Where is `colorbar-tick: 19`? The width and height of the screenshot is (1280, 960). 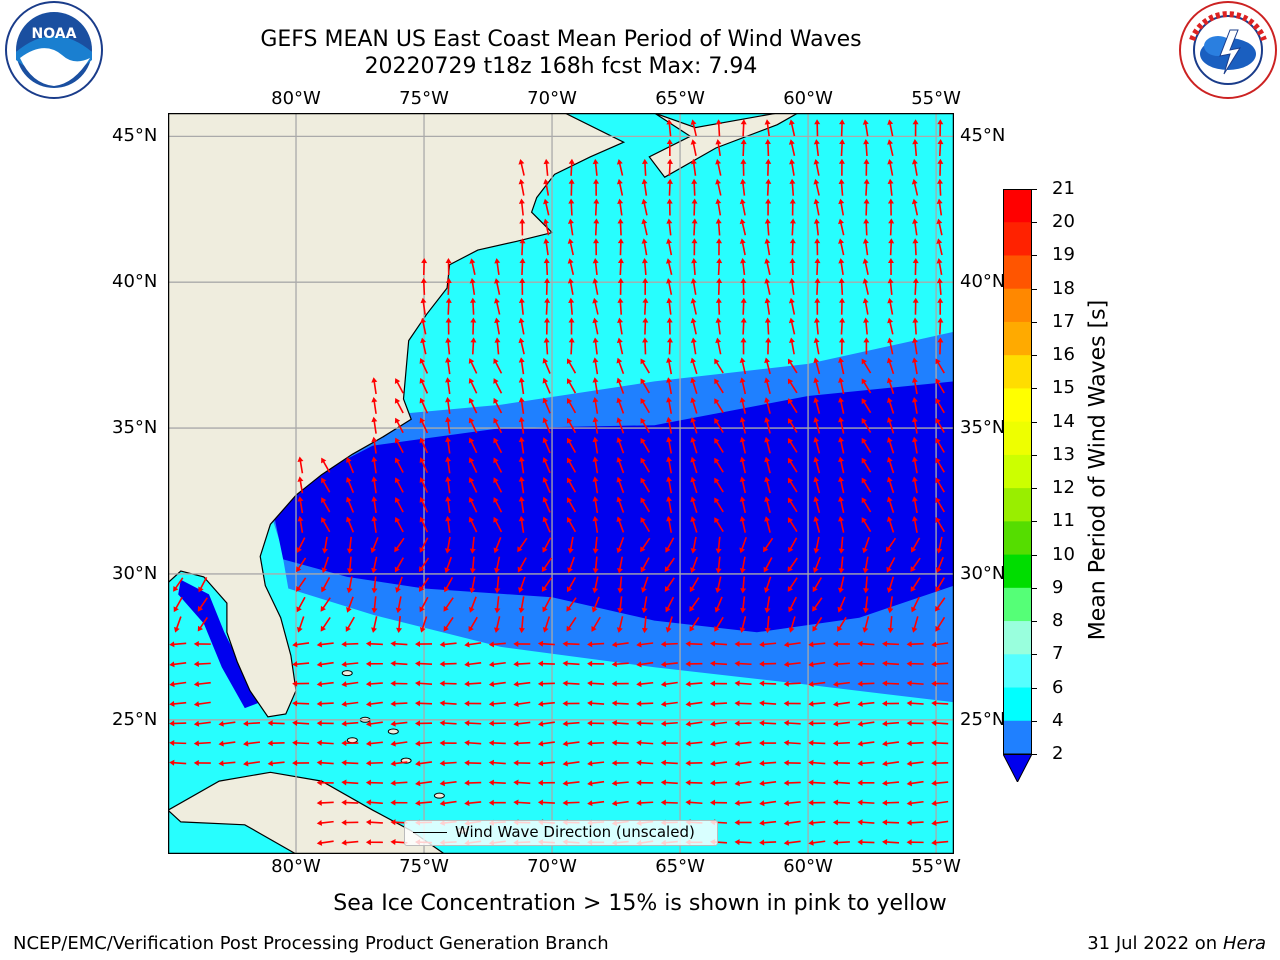
colorbar-tick: 19 is located at coordinates (1063, 255).